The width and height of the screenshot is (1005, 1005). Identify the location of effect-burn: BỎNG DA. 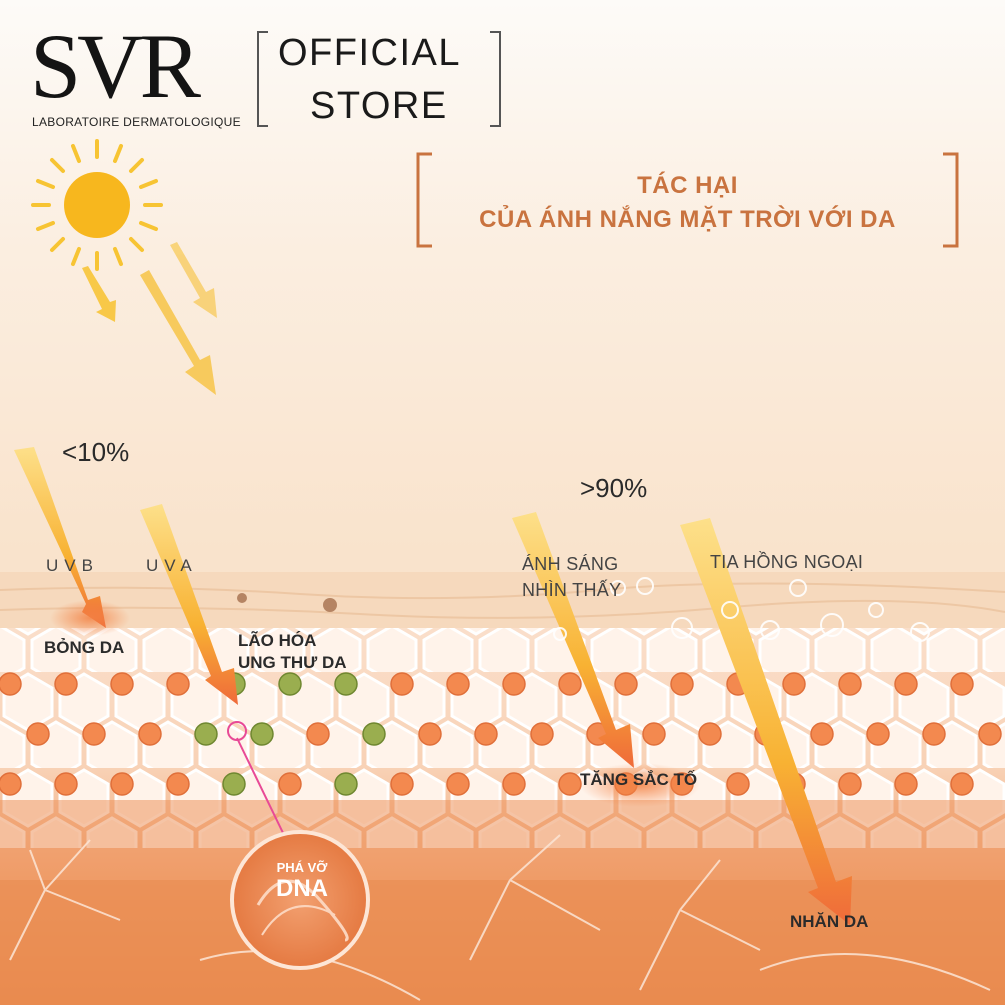
(84, 647).